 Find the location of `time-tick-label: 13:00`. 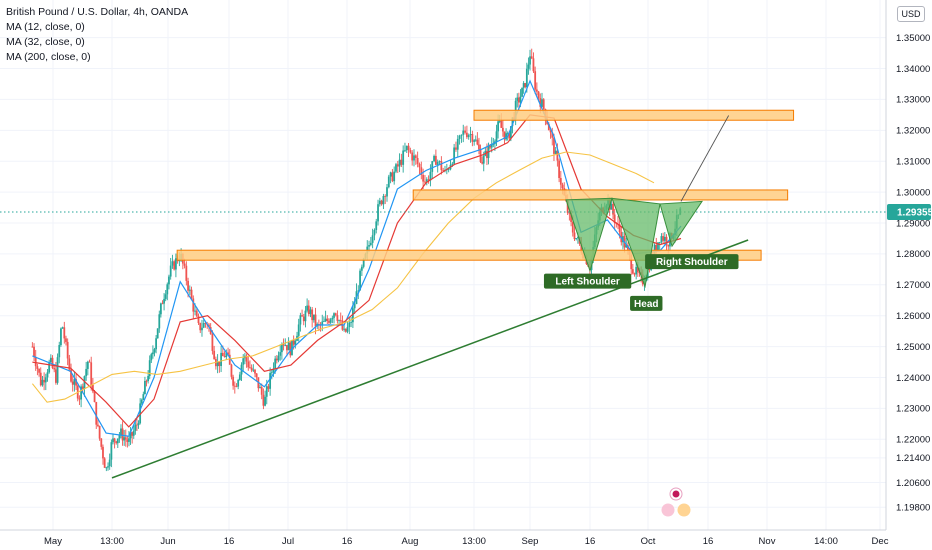

time-tick-label: 13:00 is located at coordinates (474, 541).